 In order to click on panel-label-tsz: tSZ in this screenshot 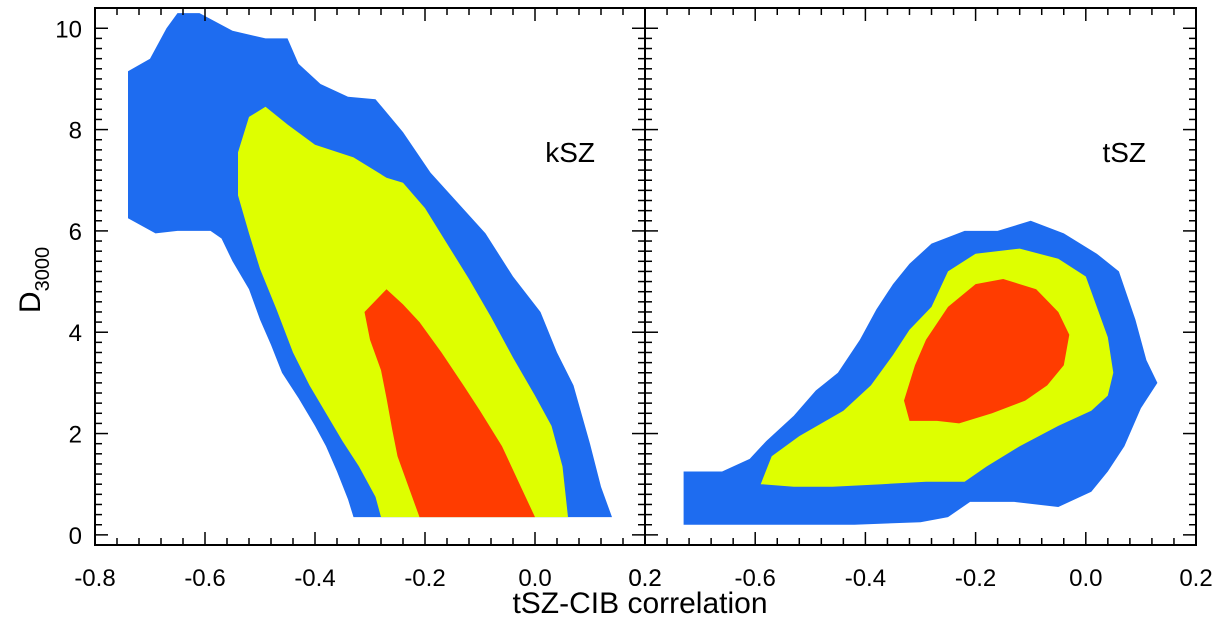, I will do `click(1124, 152)`.